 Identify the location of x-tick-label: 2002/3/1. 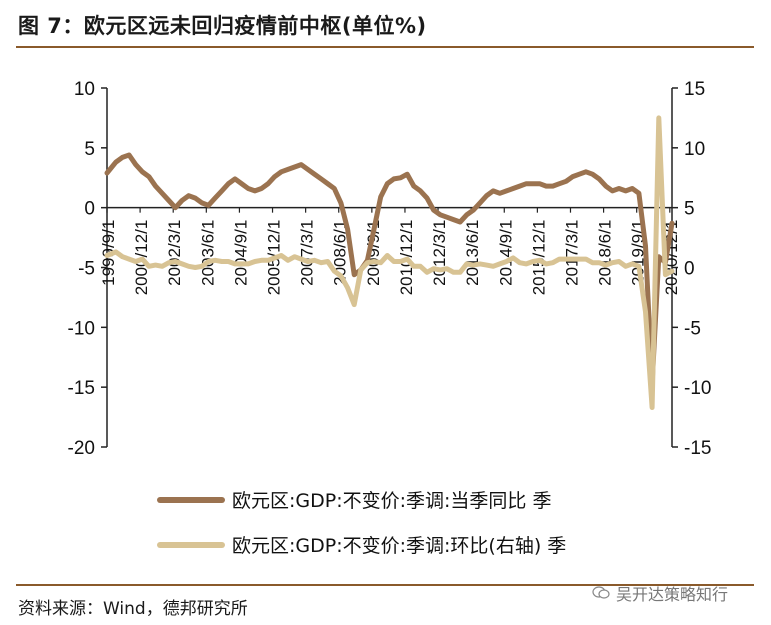
(174, 253).